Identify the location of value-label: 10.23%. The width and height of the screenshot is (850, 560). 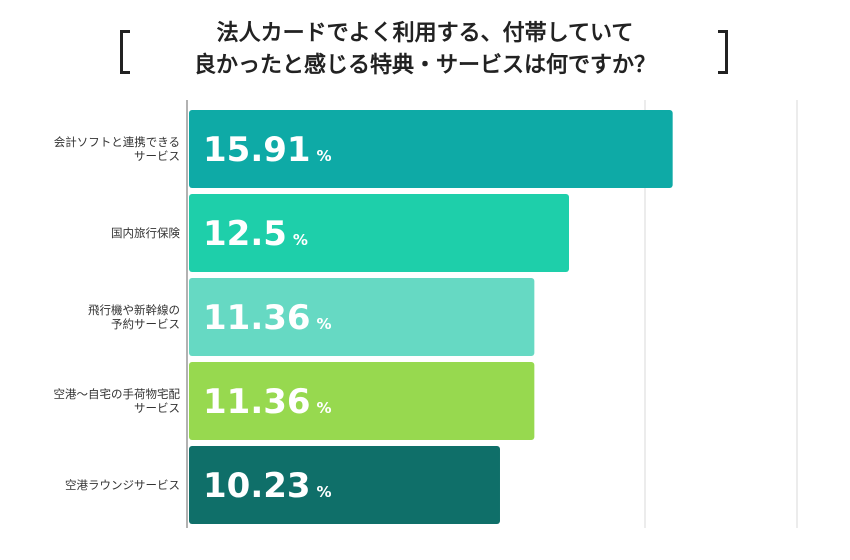
(267, 486).